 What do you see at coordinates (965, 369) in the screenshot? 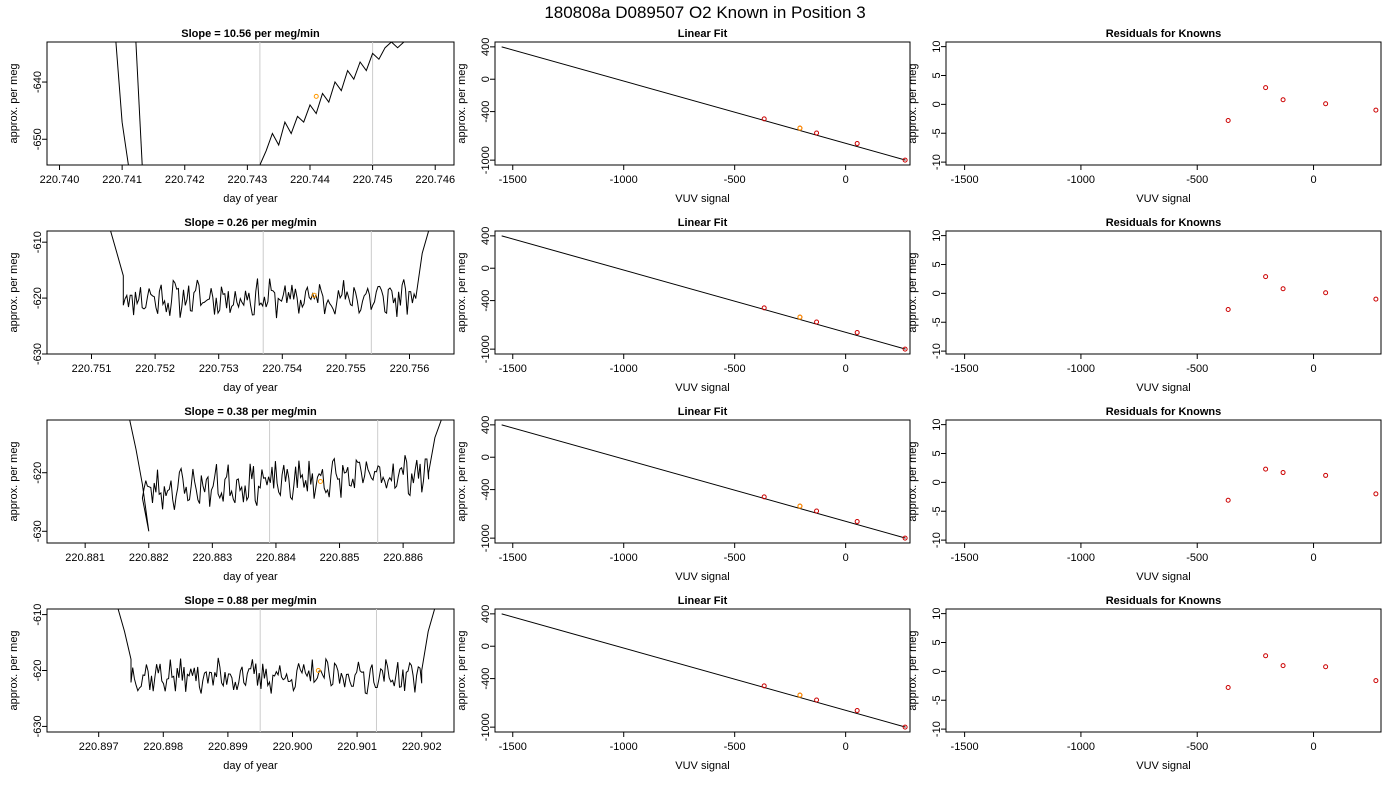
I see `resid-r1-xtick-label: -1500` at bounding box center [965, 369].